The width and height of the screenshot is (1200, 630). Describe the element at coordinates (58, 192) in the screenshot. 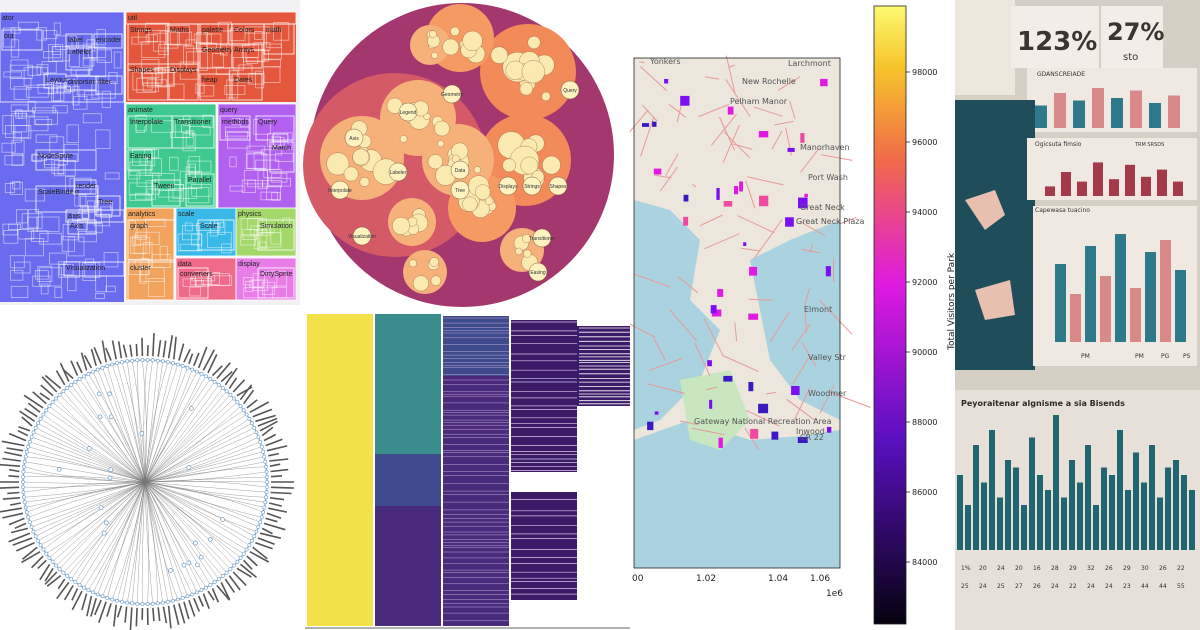

I see `treemap-cell-label: ScaleBinding` at that location.